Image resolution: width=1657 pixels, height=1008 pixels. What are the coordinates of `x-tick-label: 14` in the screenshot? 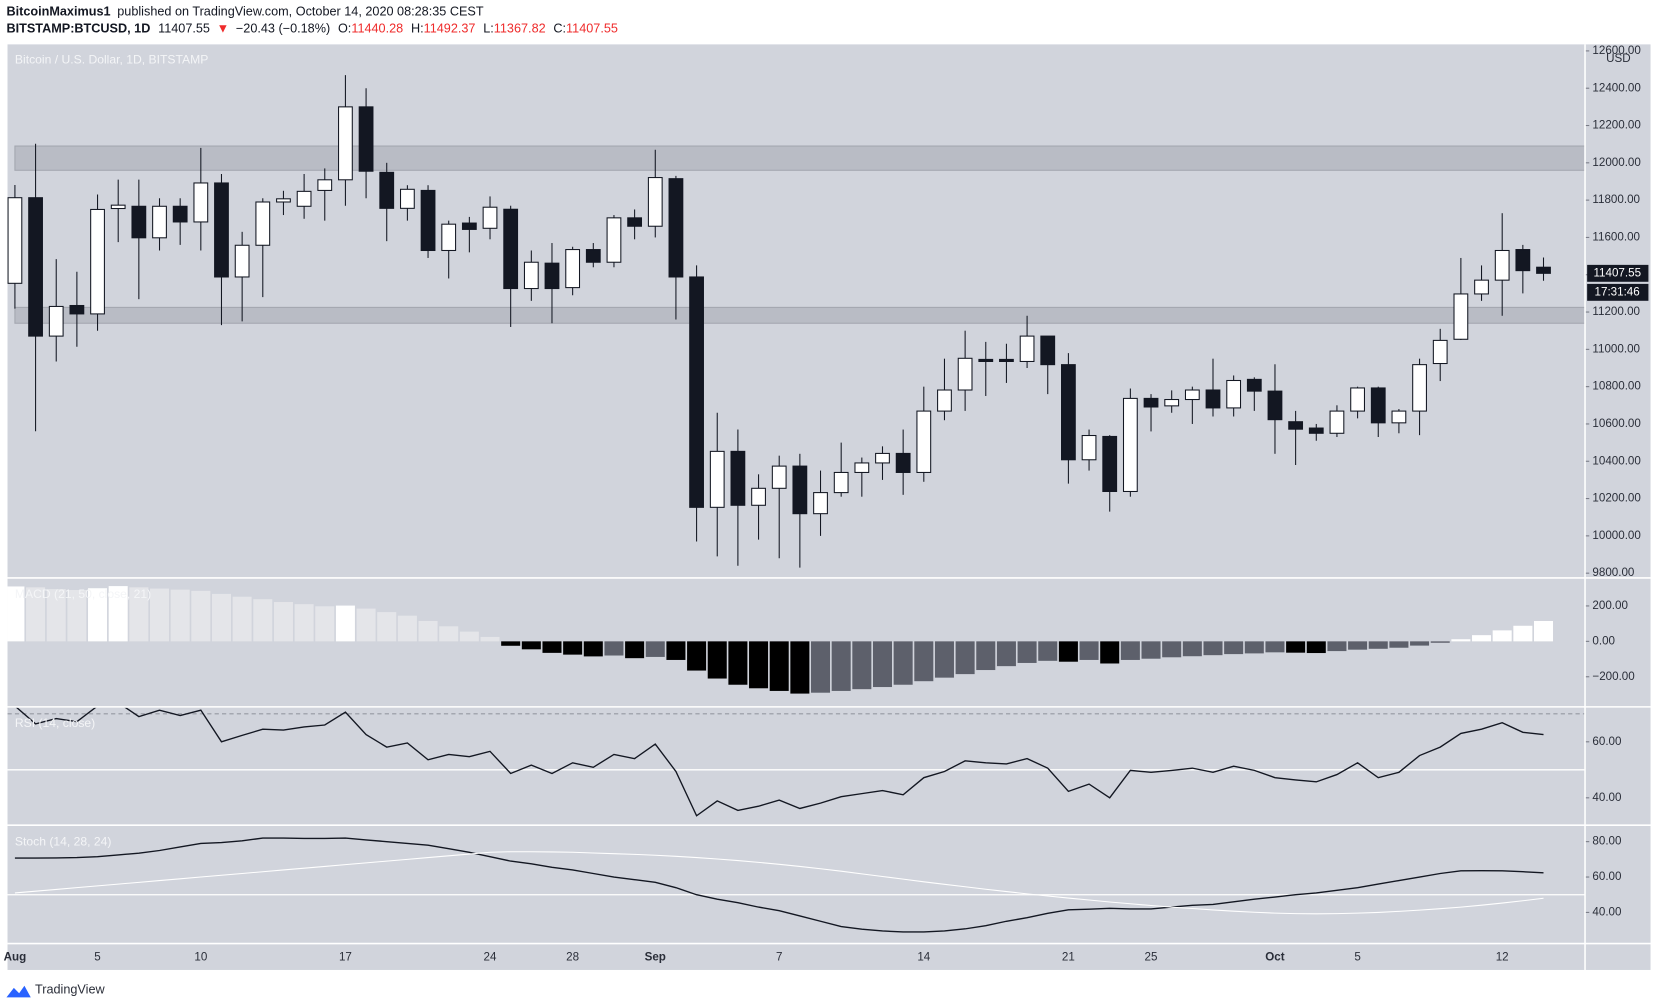 It's located at (923, 956).